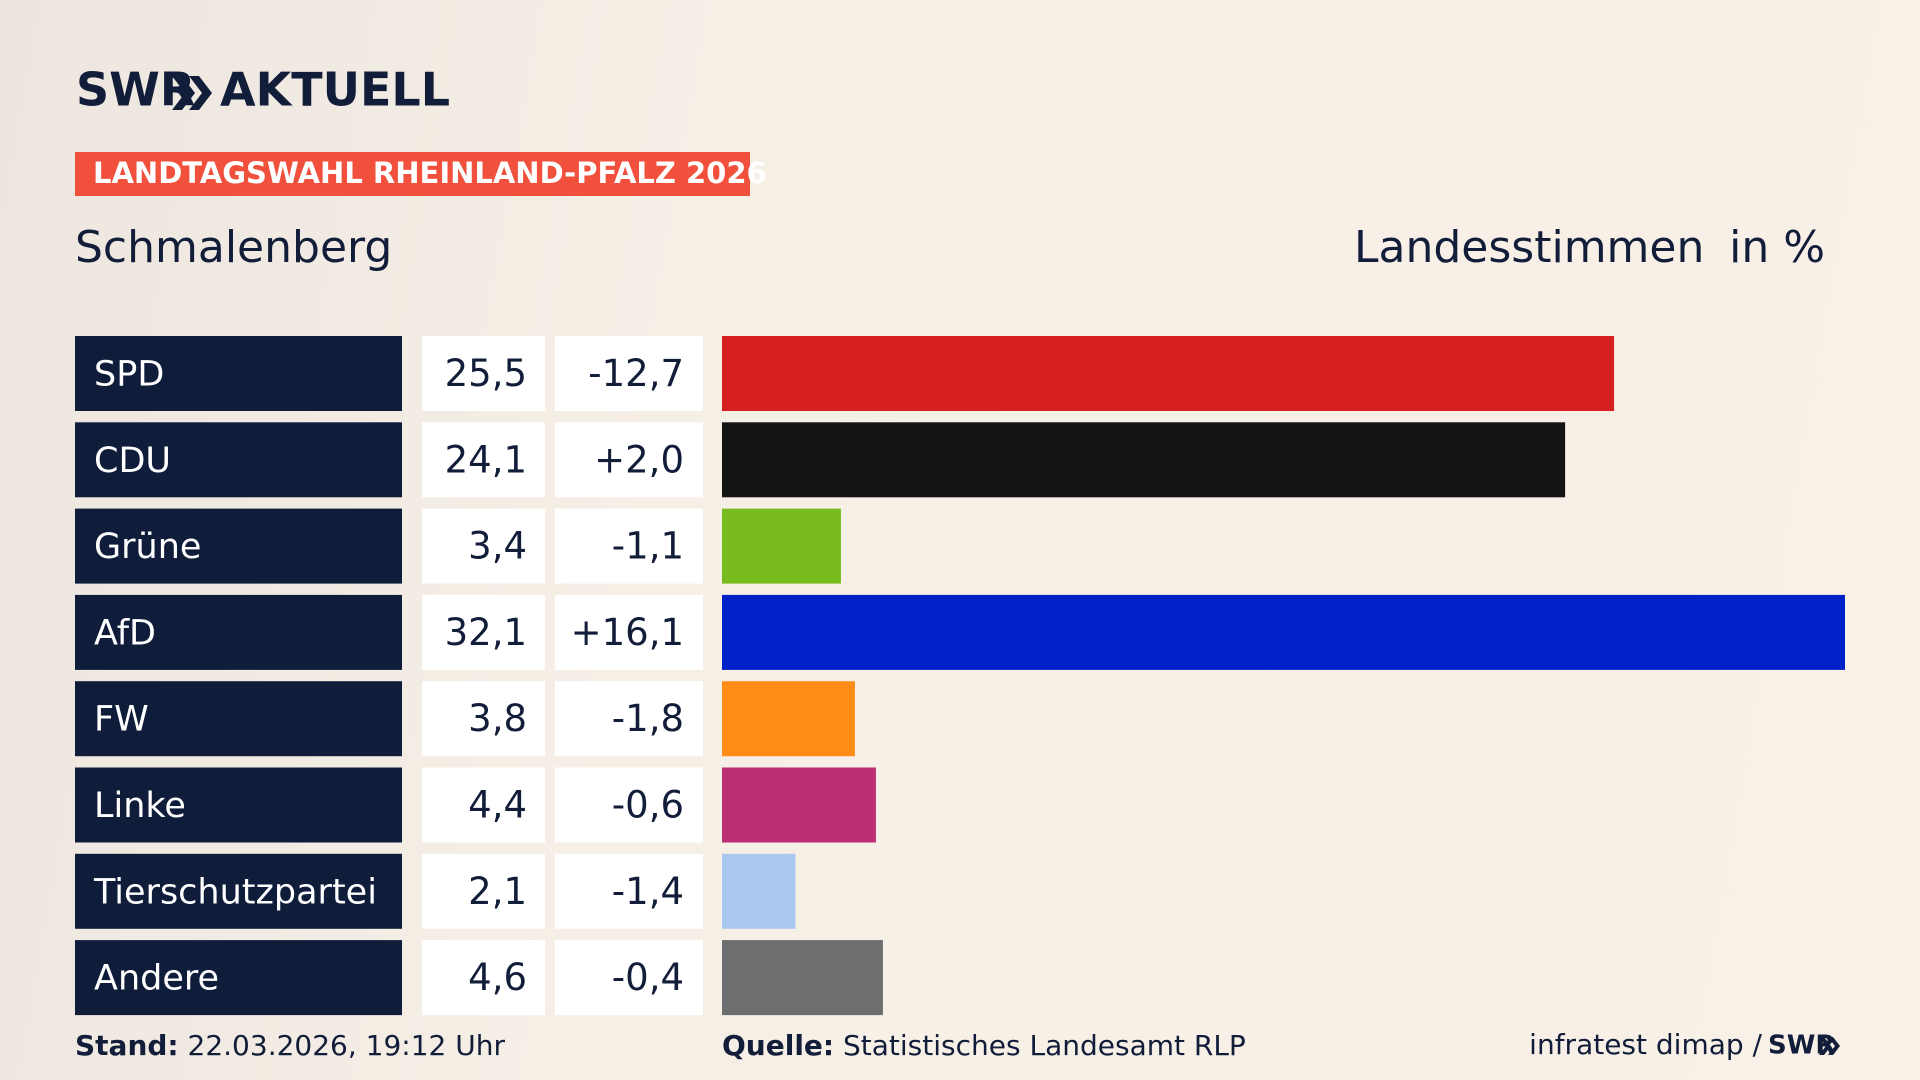 The height and width of the screenshot is (1080, 1920). Describe the element at coordinates (497, 891) in the screenshot. I see `value-label: 2,1` at that location.